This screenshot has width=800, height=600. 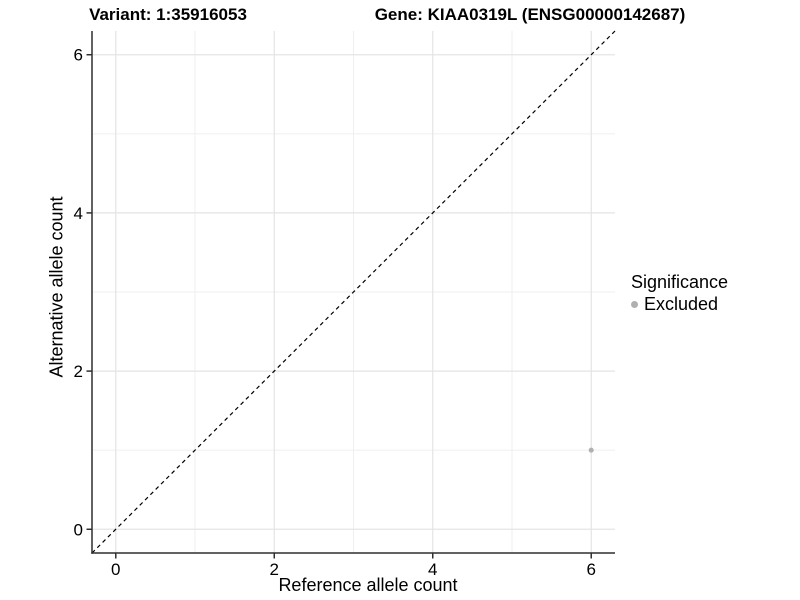 I want to click on variant-title: Variant: 1:35916053, so click(x=168, y=14).